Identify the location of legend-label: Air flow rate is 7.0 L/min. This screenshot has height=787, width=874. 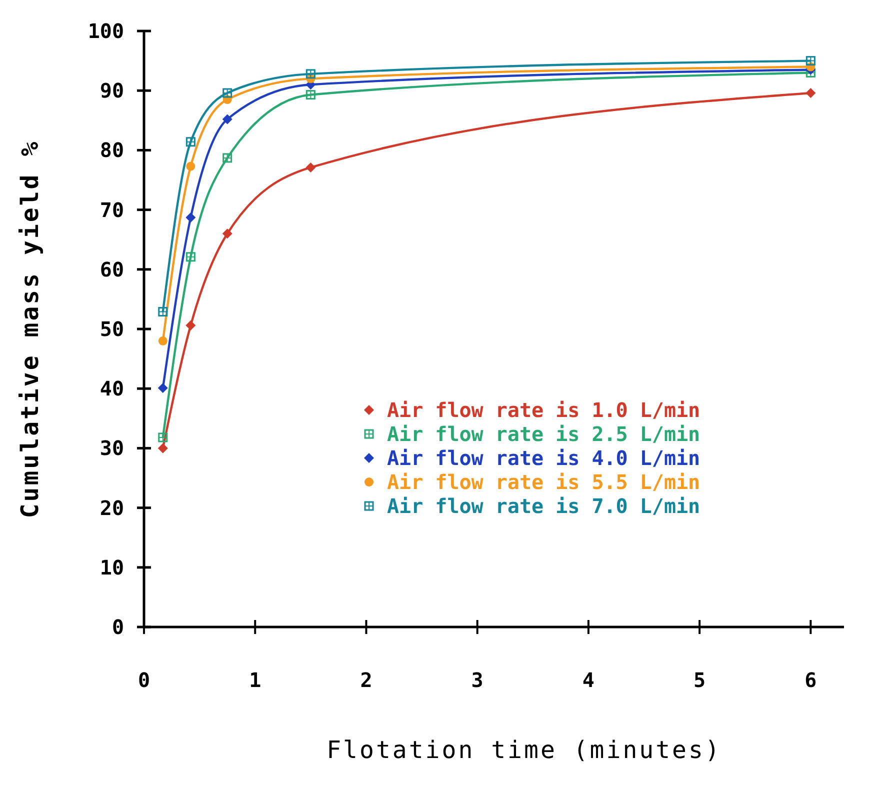
(543, 506).